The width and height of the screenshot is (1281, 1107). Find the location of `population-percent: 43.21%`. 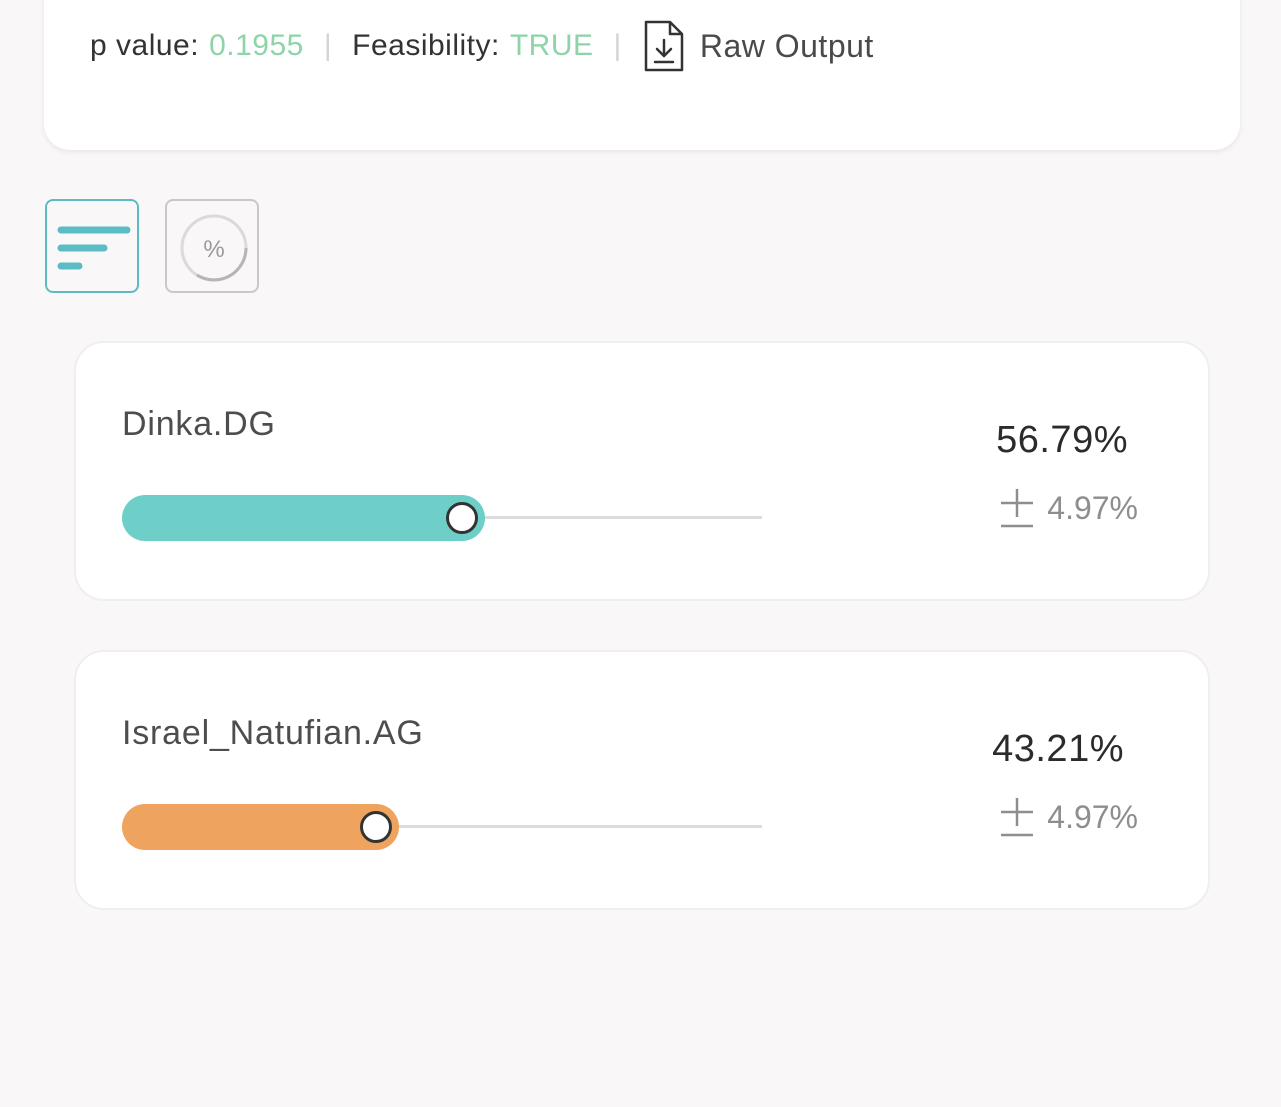

population-percent: 43.21% is located at coordinates (1058, 749).